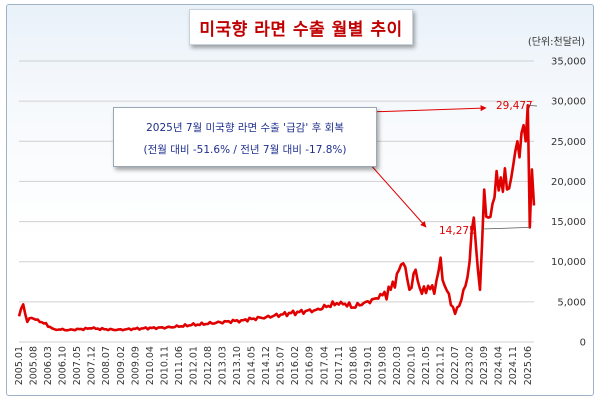 This screenshot has width=600, height=400. I want to click on x-tick-label: 2018.06, so click(353, 365).